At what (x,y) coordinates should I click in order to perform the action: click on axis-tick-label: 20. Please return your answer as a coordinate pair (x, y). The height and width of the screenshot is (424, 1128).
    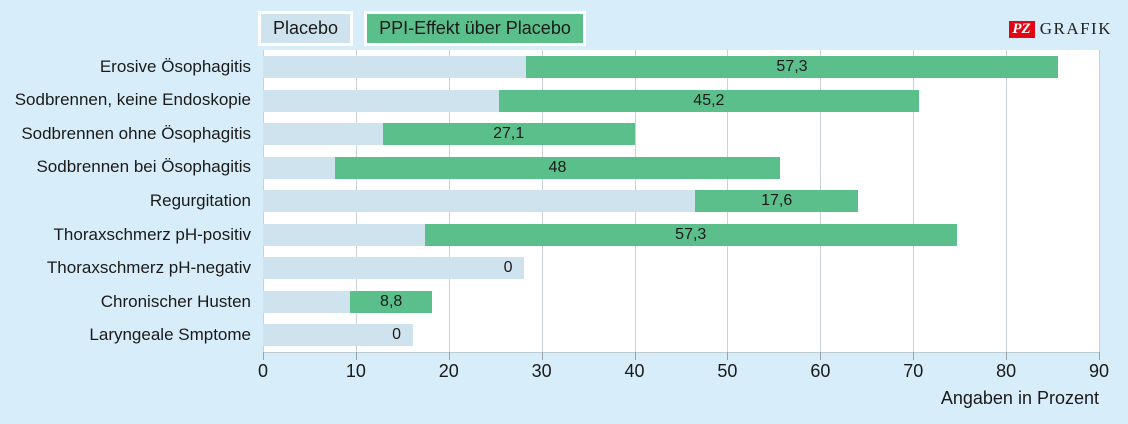
    Looking at the image, I should click on (448, 371).